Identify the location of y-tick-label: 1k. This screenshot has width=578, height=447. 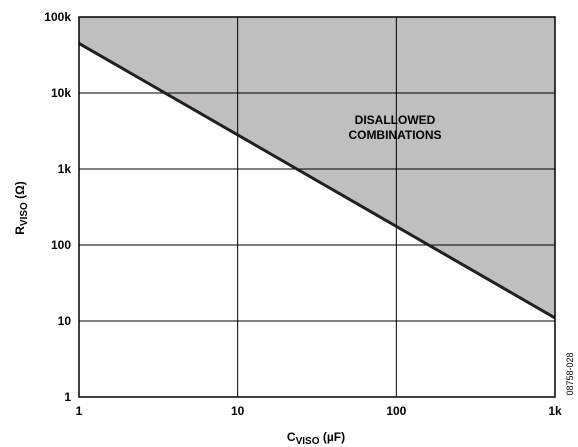
(65, 169).